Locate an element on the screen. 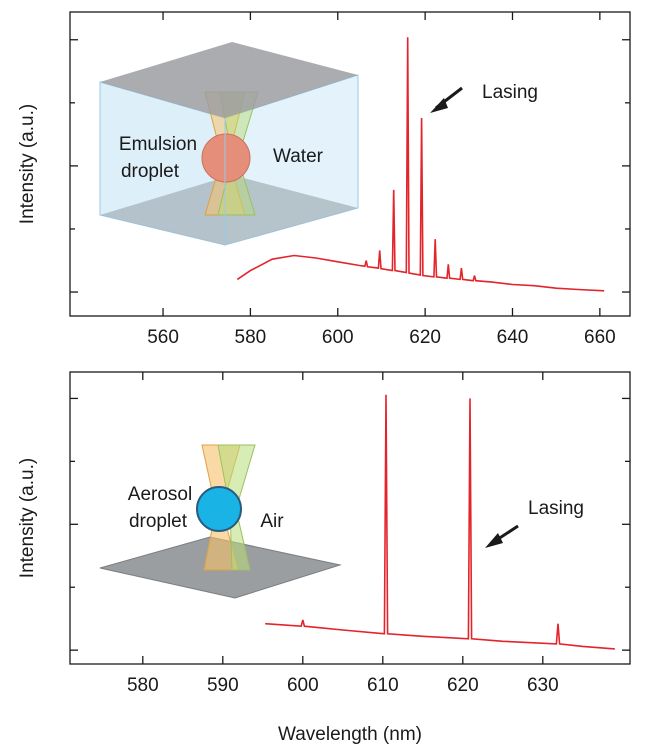  x-tick-label: 640 is located at coordinates (513, 337).